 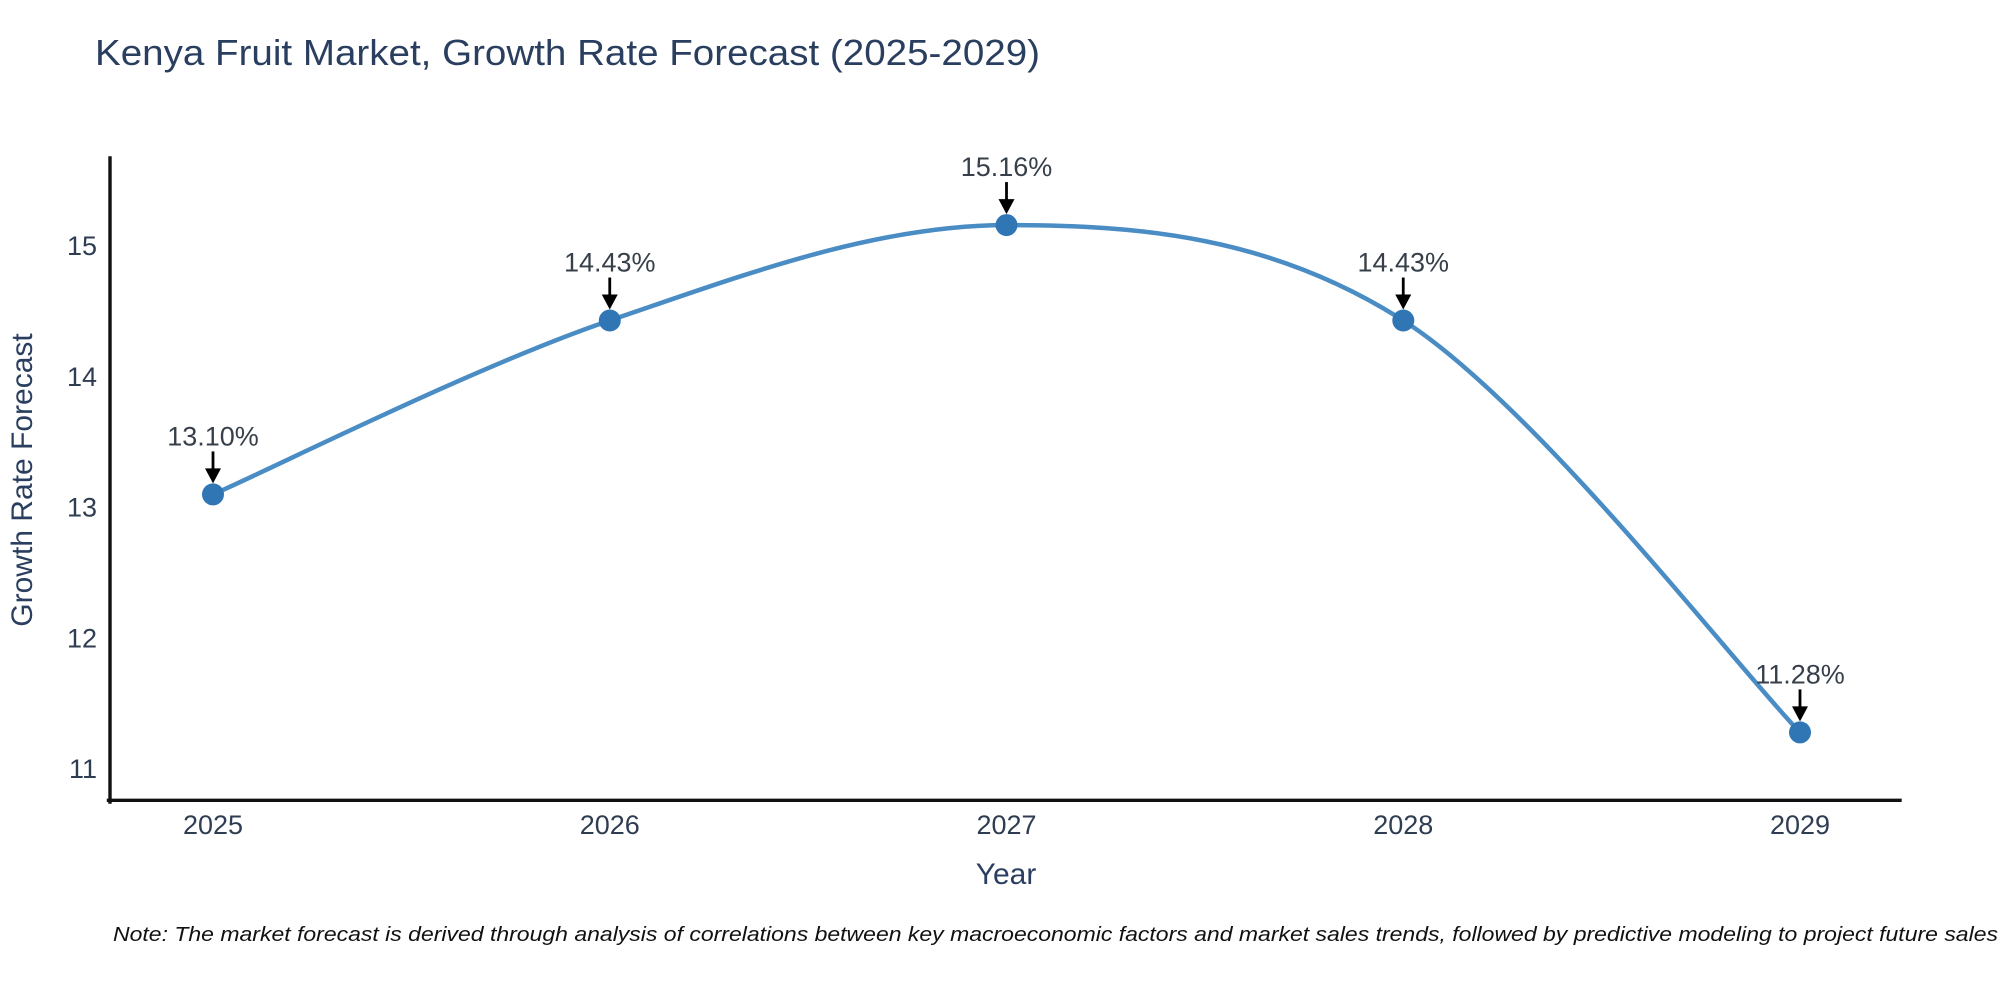 I want to click on x-tick-label: 2027, so click(x=1006, y=825).